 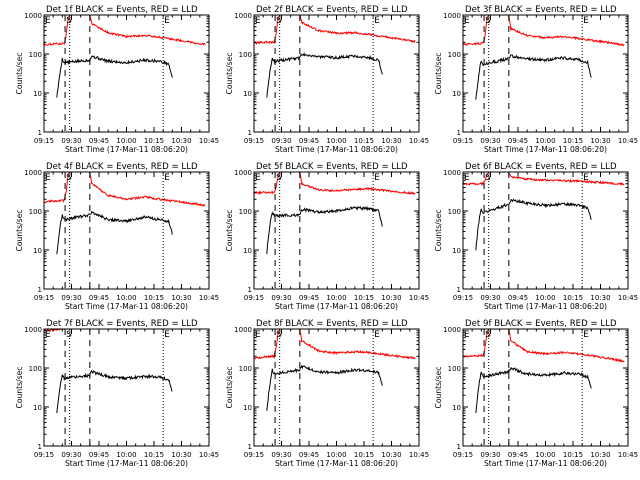 What do you see at coordinates (332, 10) in the screenshot?
I see `chart-title: Det 2f BLACK = Events, RED = LLD` at bounding box center [332, 10].